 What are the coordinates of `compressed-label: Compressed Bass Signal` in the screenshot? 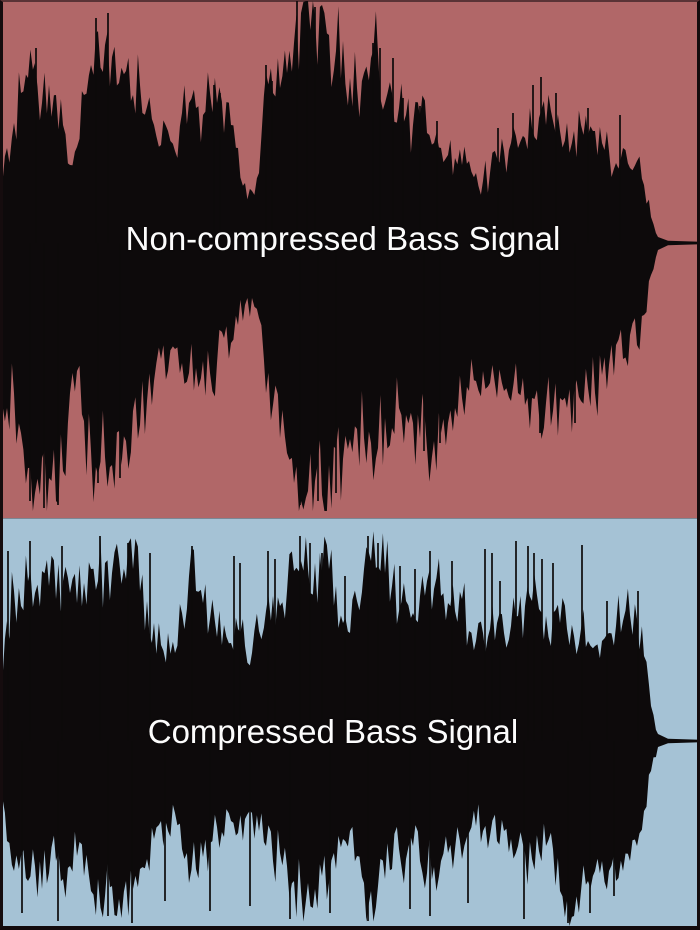 It's located at (333, 731).